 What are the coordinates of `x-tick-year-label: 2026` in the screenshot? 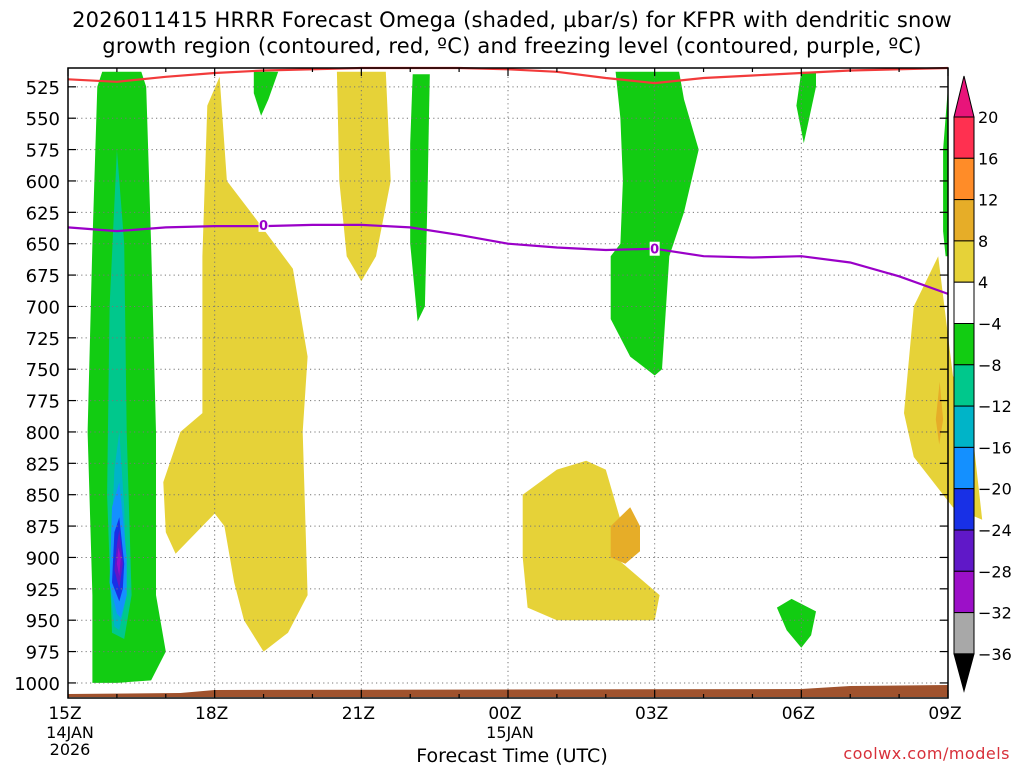 It's located at (70, 749).